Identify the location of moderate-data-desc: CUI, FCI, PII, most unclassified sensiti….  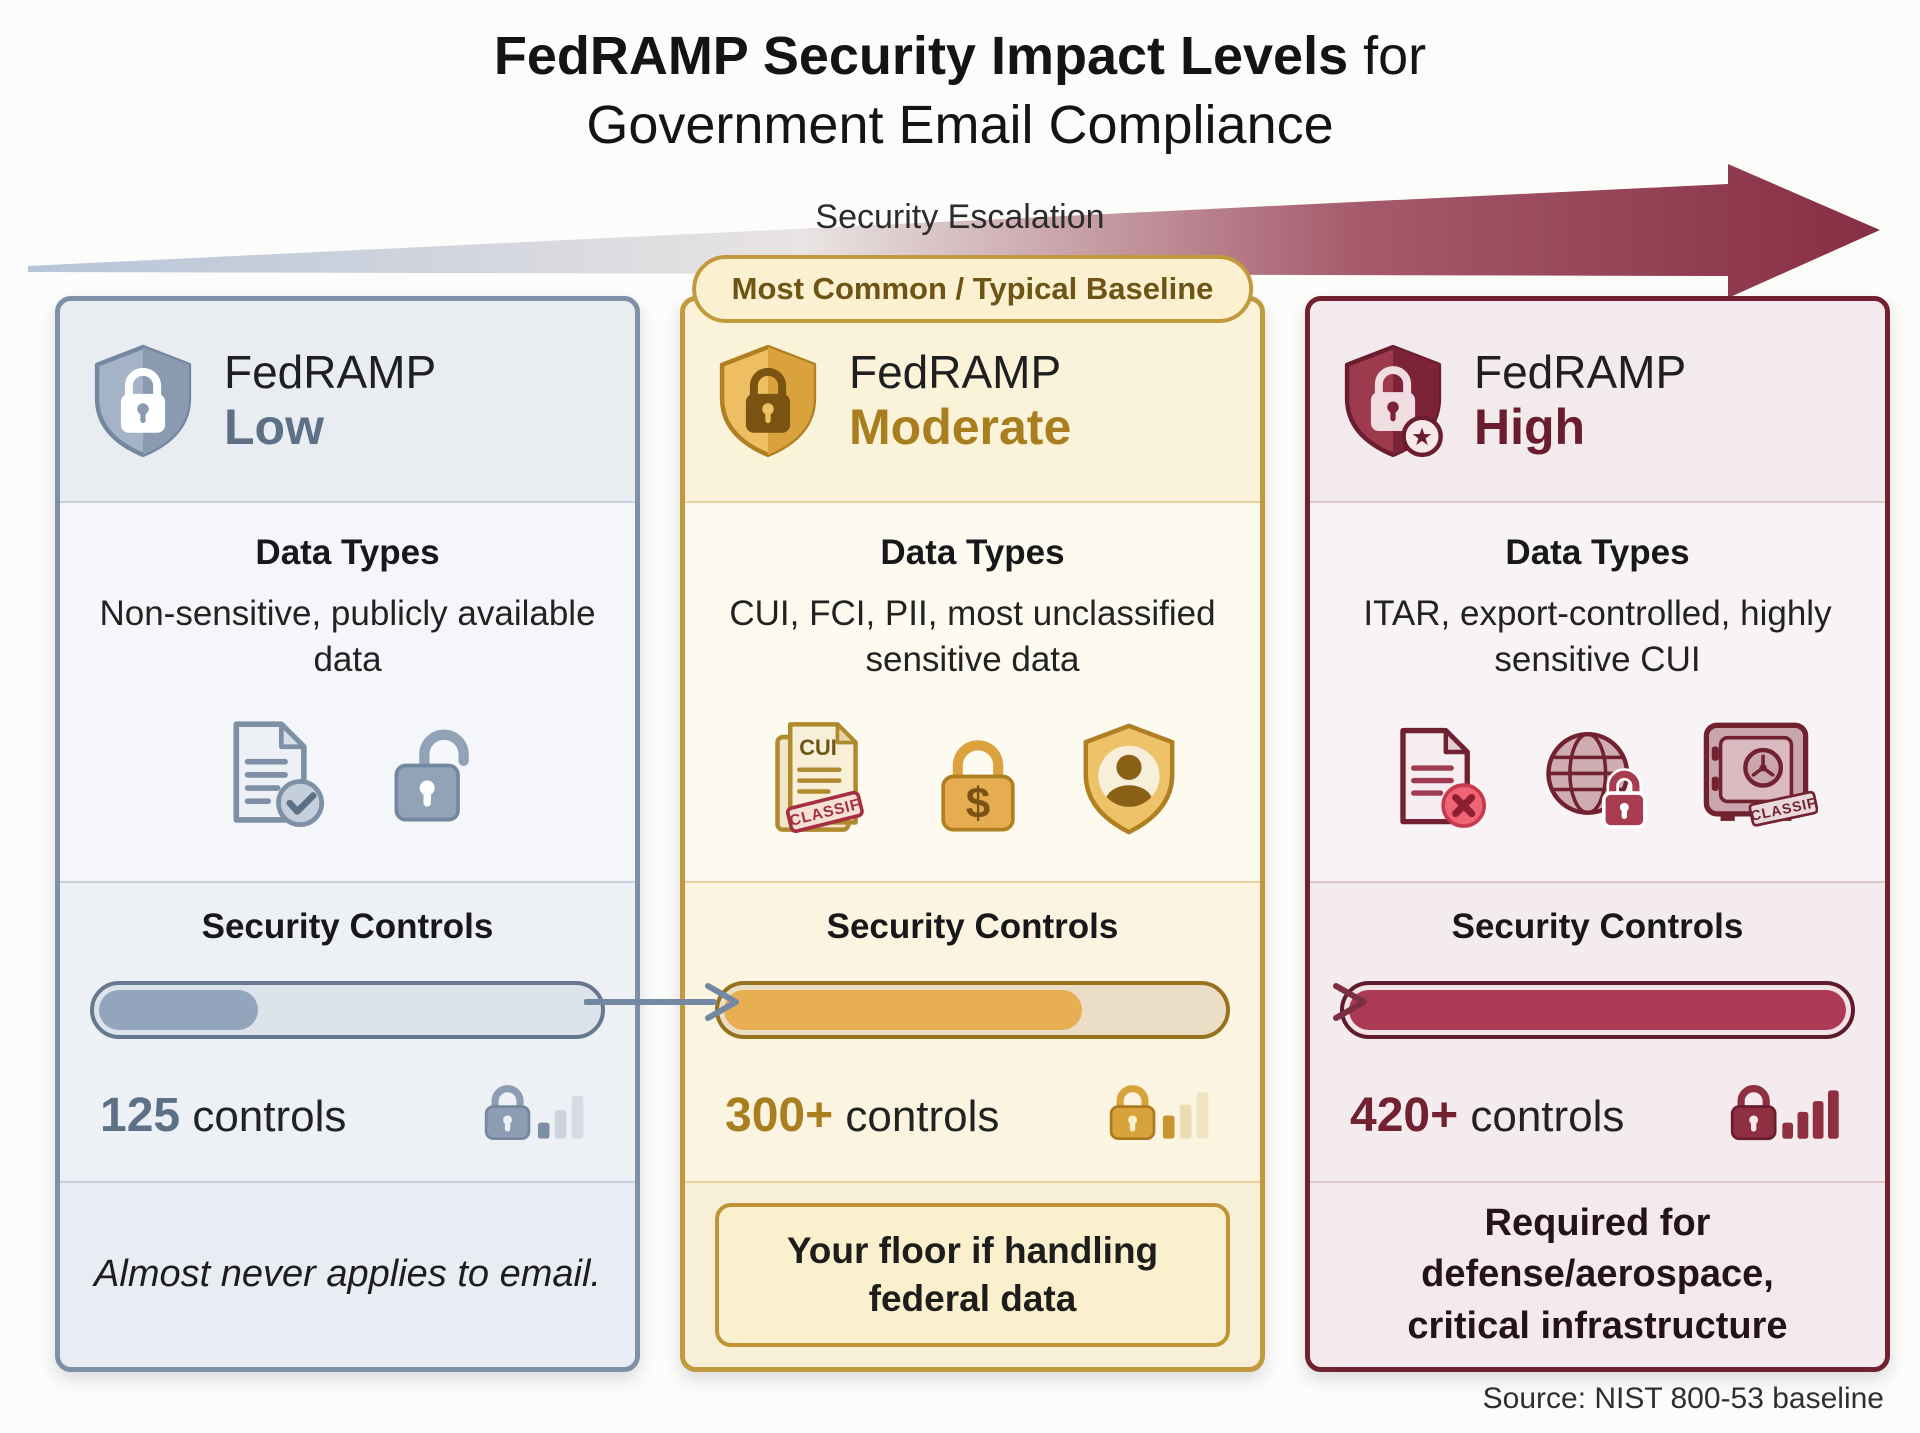
(972, 636).